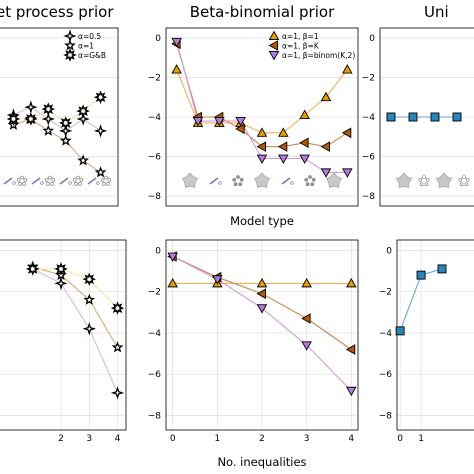 Image resolution: width=474 pixels, height=474 pixels. Describe the element at coordinates (262, 221) in the screenshot. I see `model-type-axis-label: Model type` at that location.